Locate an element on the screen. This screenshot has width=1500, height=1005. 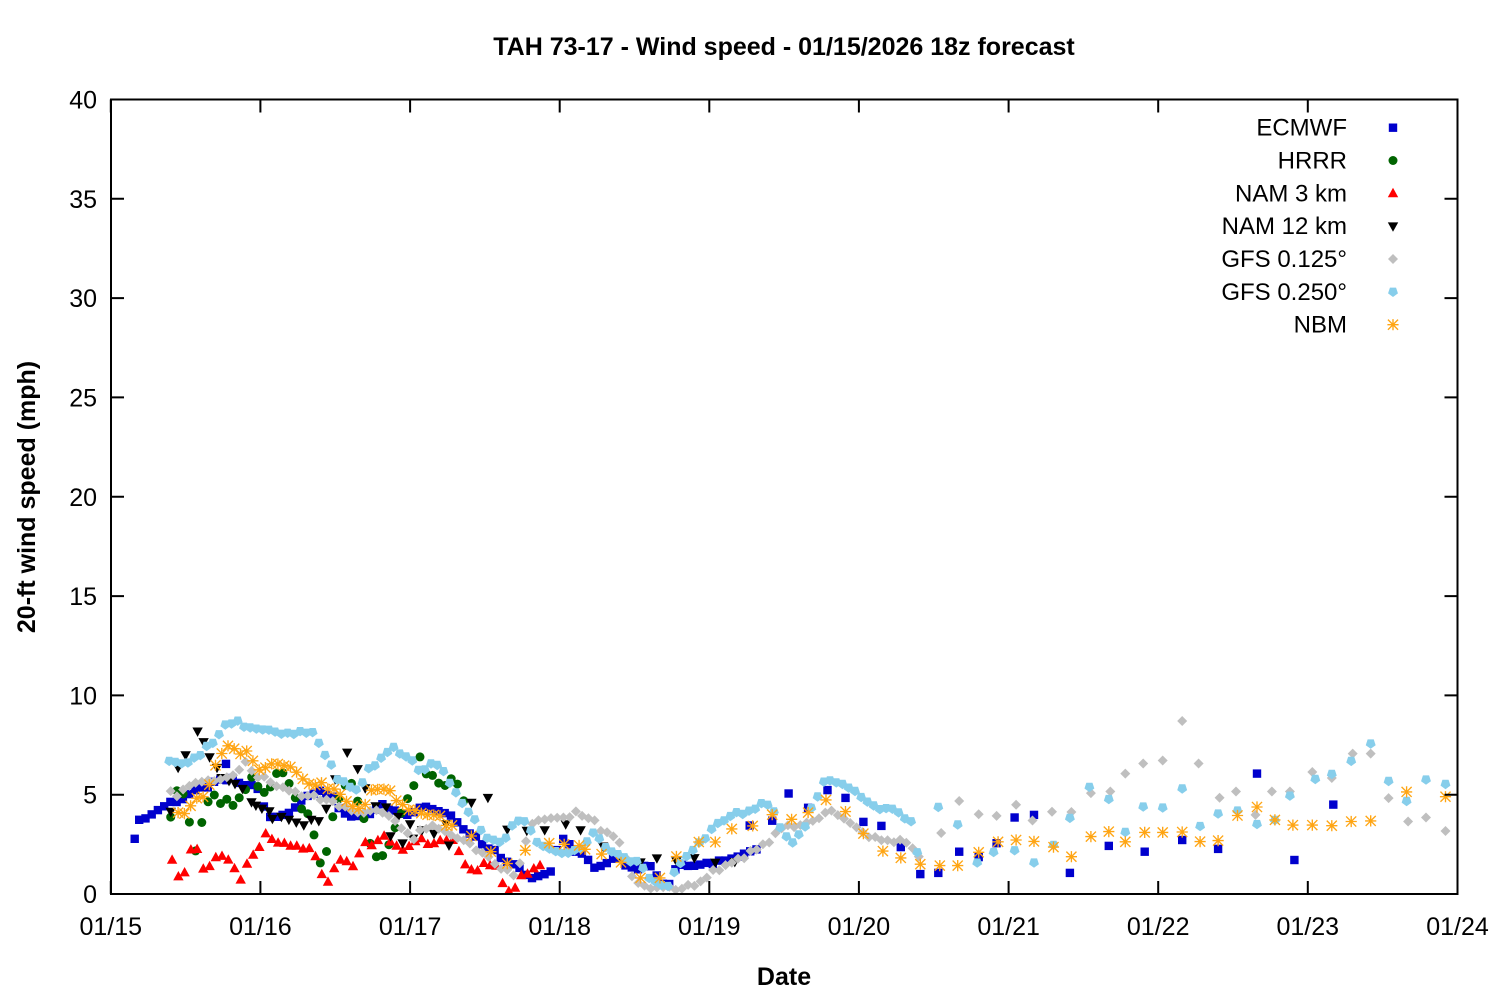
svg-text: 0 is located at coordinates (90, 895).